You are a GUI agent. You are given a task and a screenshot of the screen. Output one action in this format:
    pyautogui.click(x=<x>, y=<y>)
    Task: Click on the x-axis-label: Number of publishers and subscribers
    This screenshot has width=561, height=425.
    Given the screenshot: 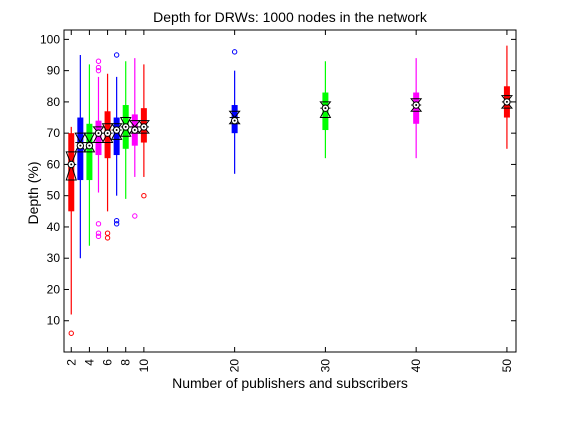 What is the action you would take?
    pyautogui.click(x=290, y=383)
    